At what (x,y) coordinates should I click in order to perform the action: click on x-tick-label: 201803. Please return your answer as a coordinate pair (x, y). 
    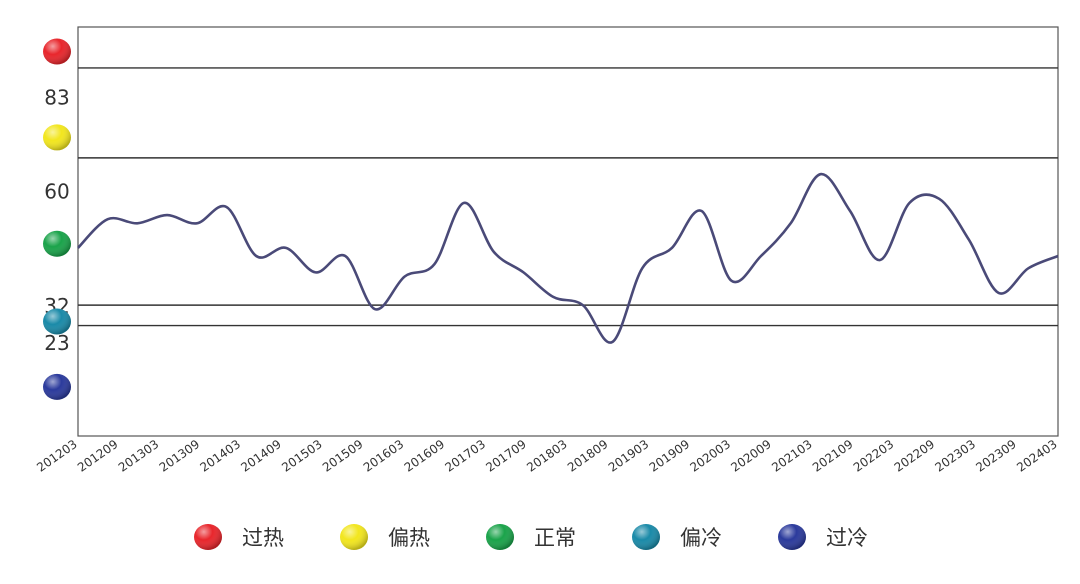
    Looking at the image, I should click on (547, 456).